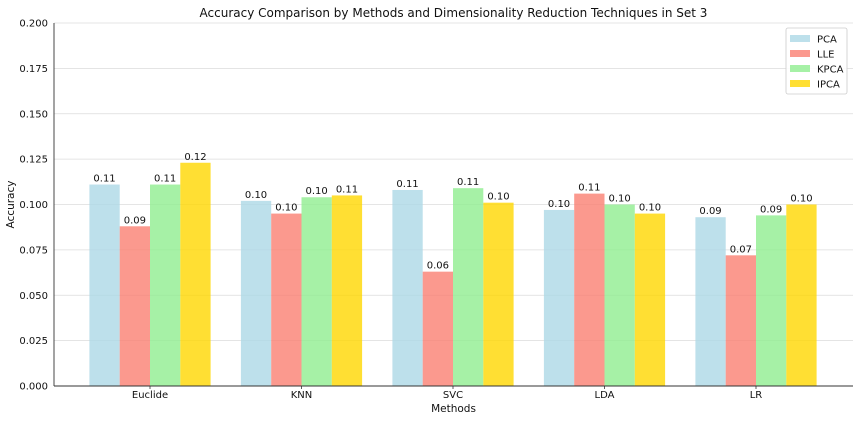 This screenshot has width=859, height=425. I want to click on legend-swatch-ipca, so click(800, 83).